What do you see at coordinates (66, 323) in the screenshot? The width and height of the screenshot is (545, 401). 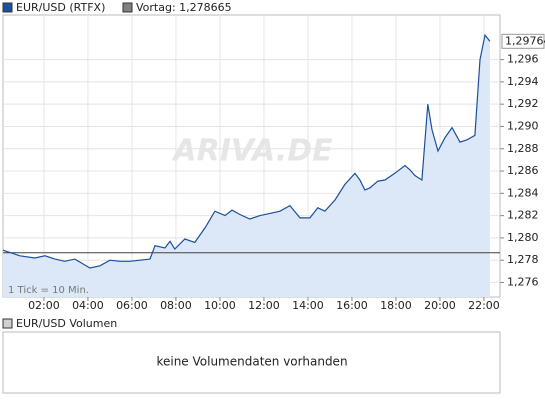 I see `legend-label: EUR/USD Volumen` at bounding box center [66, 323].